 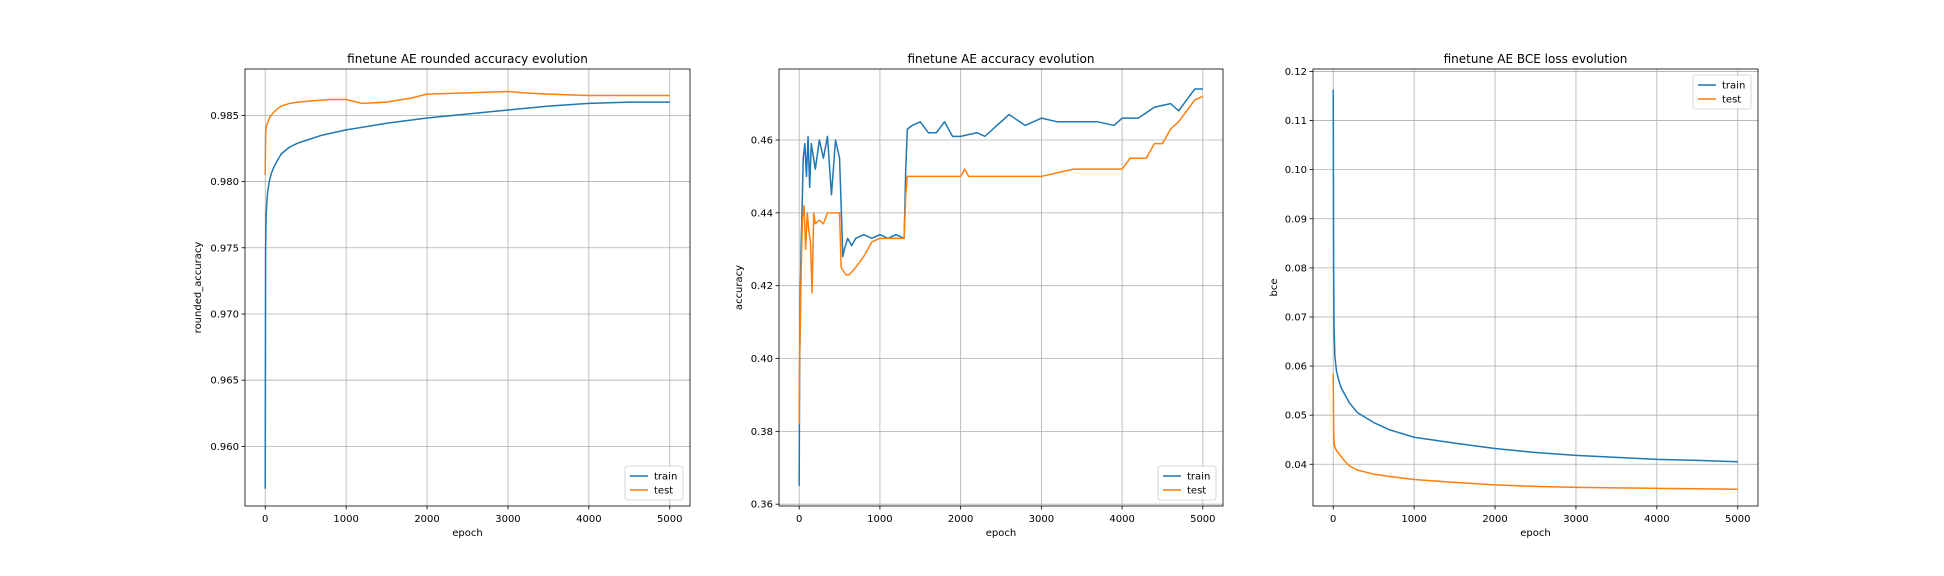 What do you see at coordinates (1001, 59) in the screenshot?
I see `chart-title: finetune AE accuracy evolution` at bounding box center [1001, 59].